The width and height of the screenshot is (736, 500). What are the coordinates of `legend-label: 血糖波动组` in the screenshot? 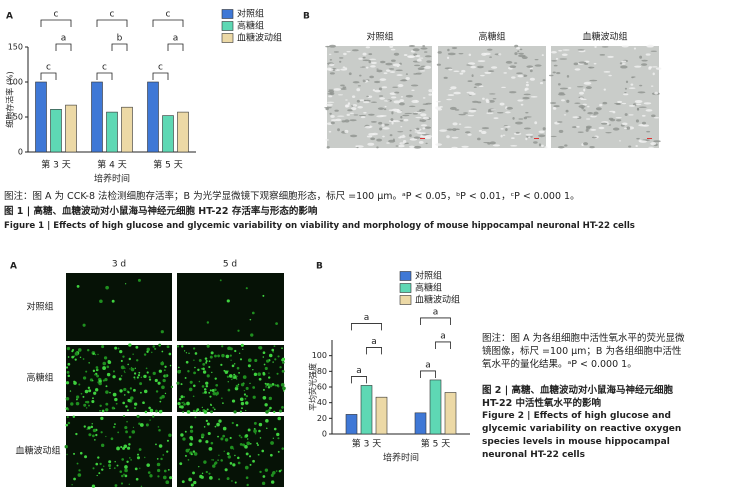 It's located at (437, 300).